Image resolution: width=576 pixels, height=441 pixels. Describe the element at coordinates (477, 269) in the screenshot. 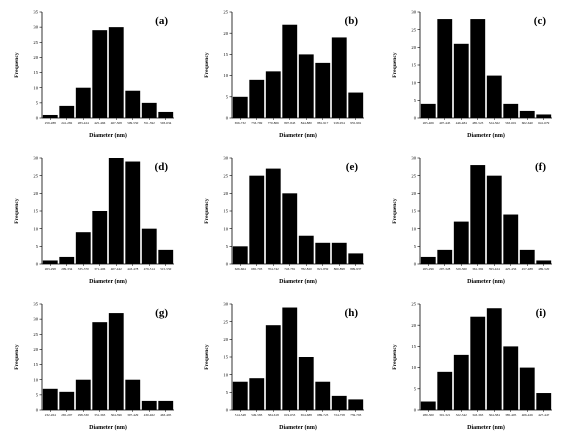

I see `x-tick-label: 361-392` at that location.